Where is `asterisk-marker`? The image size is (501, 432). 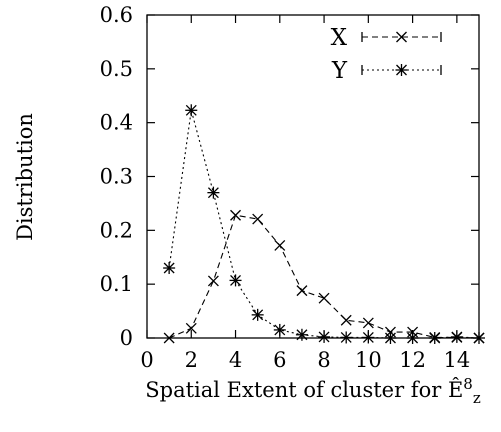 asterisk-marker is located at coordinates (401, 70).